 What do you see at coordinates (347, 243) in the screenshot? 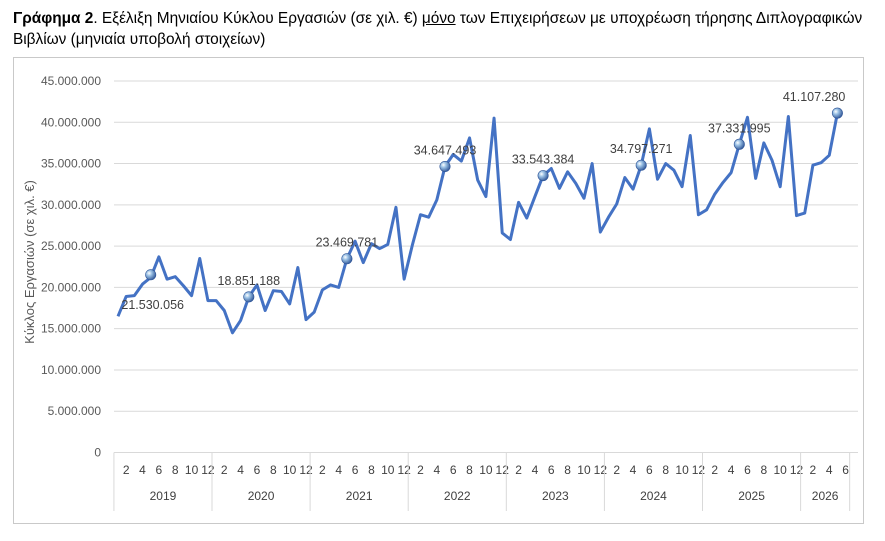
I see `data-label: 23.469.781` at bounding box center [347, 243].